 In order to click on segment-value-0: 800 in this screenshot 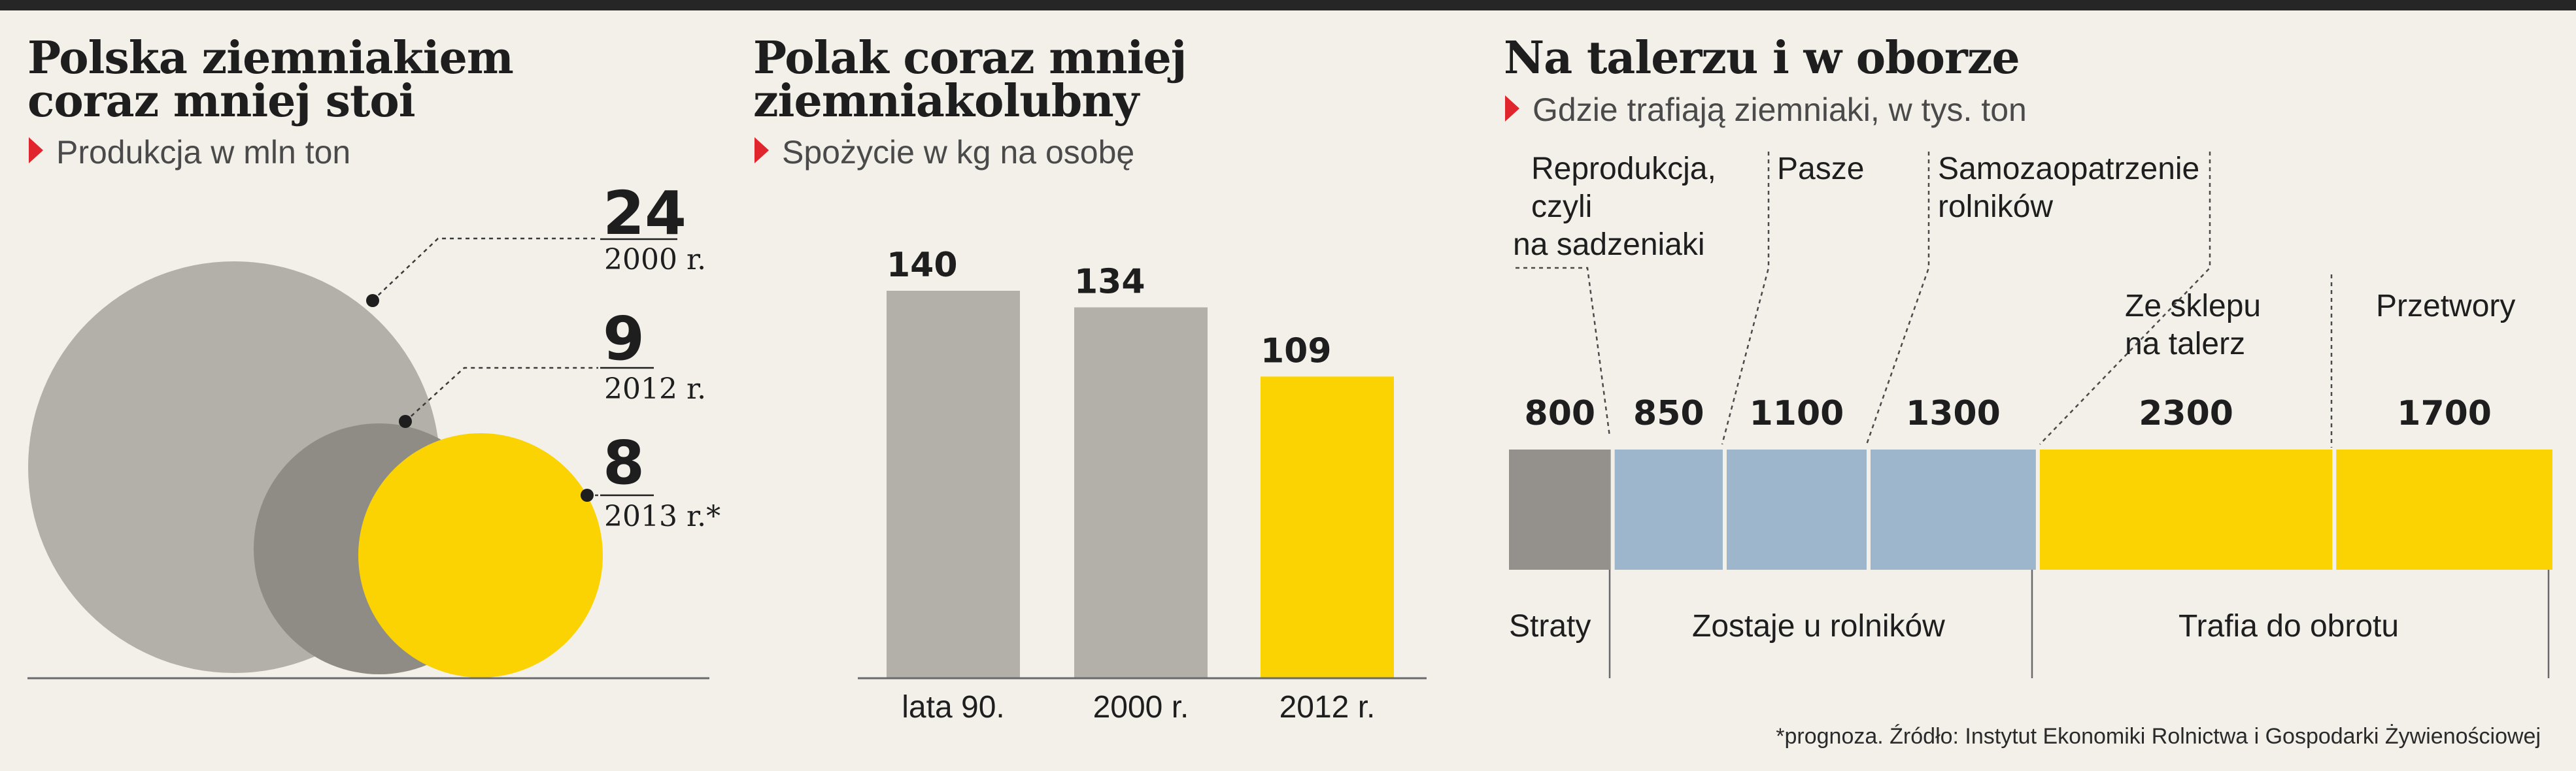, I will do `click(1560, 413)`.